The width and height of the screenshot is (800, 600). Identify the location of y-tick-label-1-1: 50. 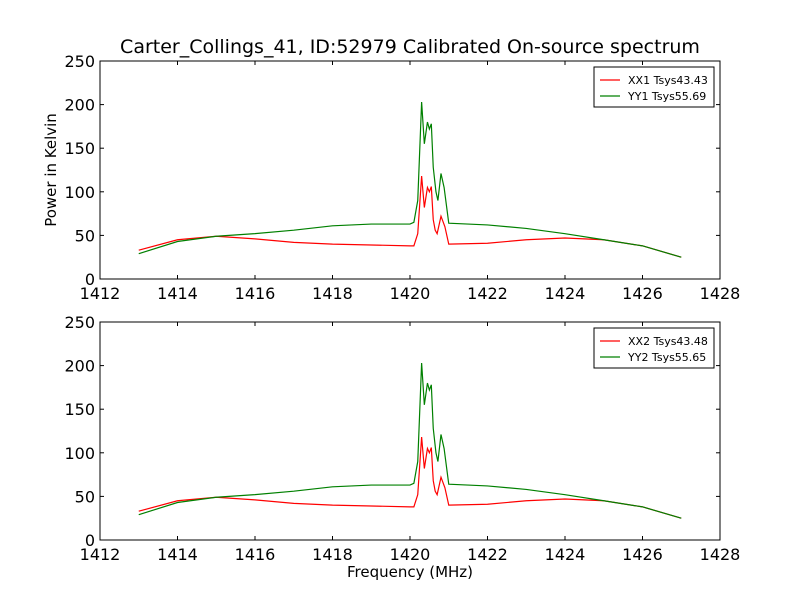
(85, 496).